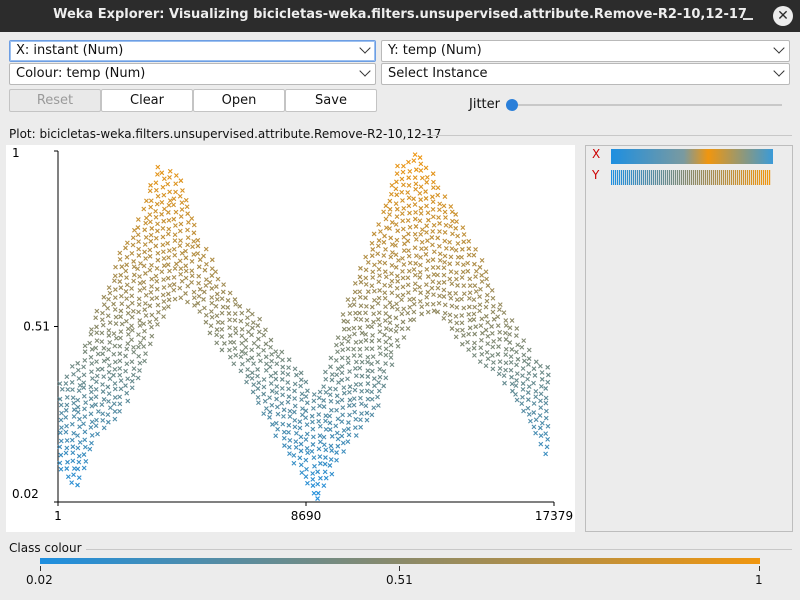  What do you see at coordinates (331, 100) in the screenshot?
I see `save-button: Save` at bounding box center [331, 100].